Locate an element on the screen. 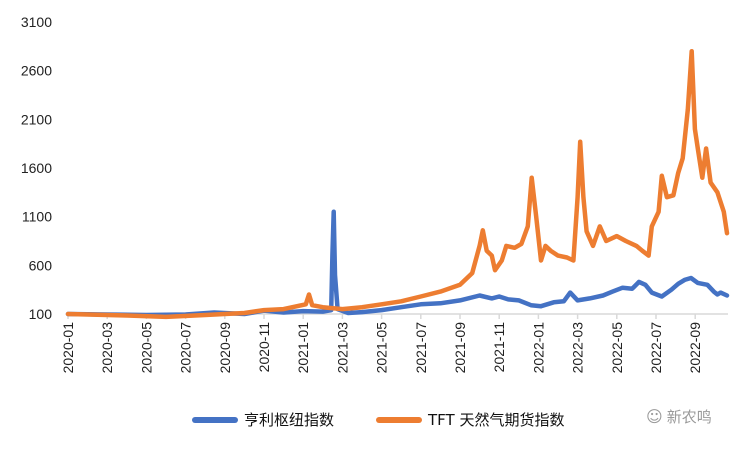 The height and width of the screenshot is (449, 750). legend-swatch-blue is located at coordinates (215, 419).